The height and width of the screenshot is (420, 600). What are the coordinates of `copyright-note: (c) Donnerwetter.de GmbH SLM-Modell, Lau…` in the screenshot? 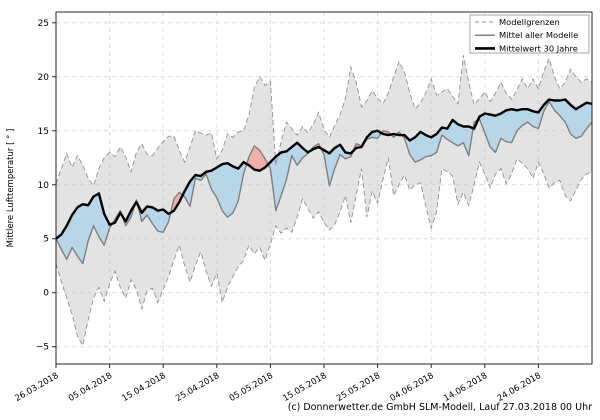 It's located at (439, 407).